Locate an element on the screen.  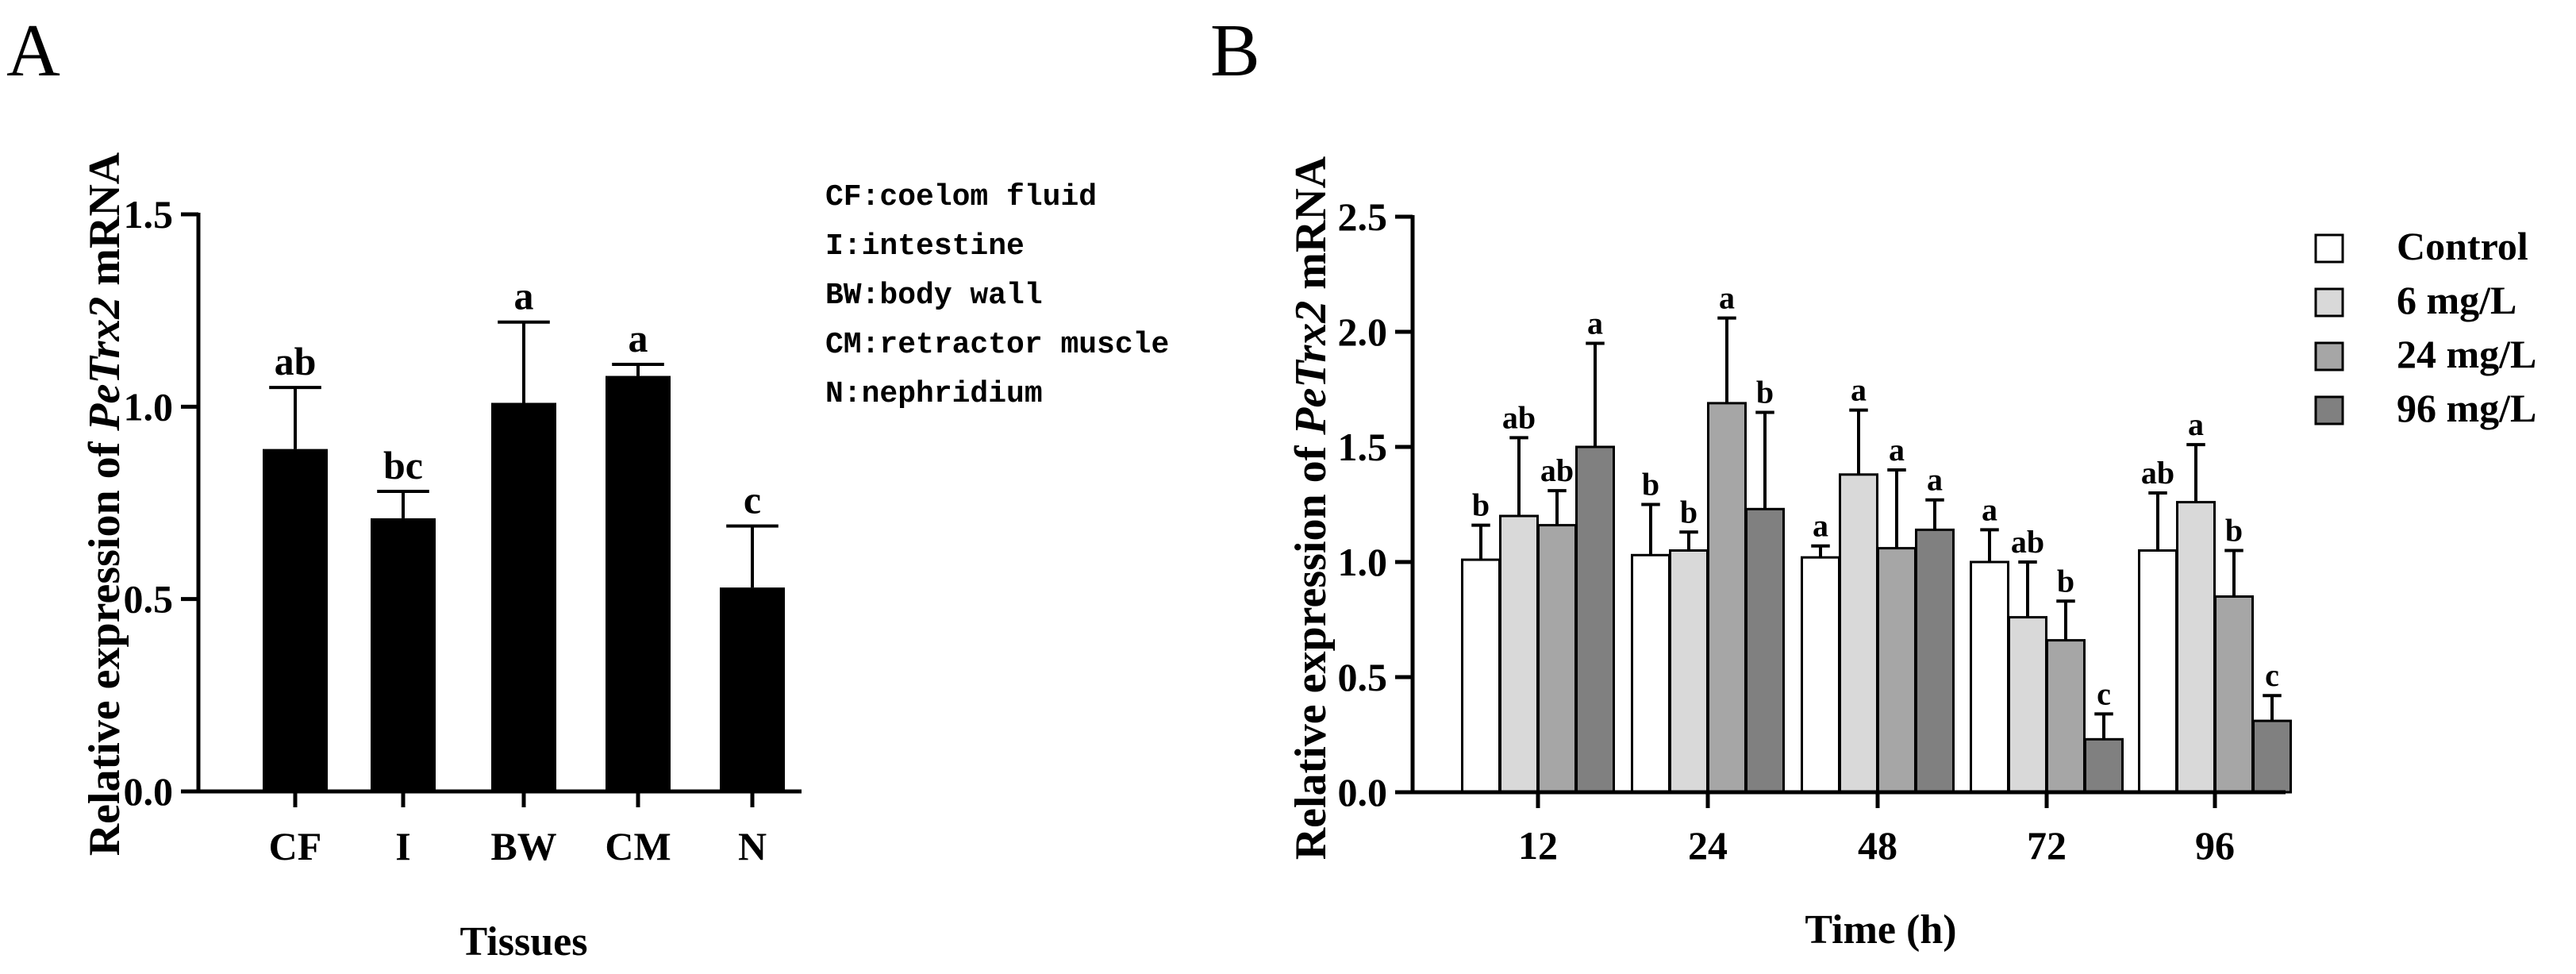
panel-a-y-tick-label: 0.0 is located at coordinates (149, 791).